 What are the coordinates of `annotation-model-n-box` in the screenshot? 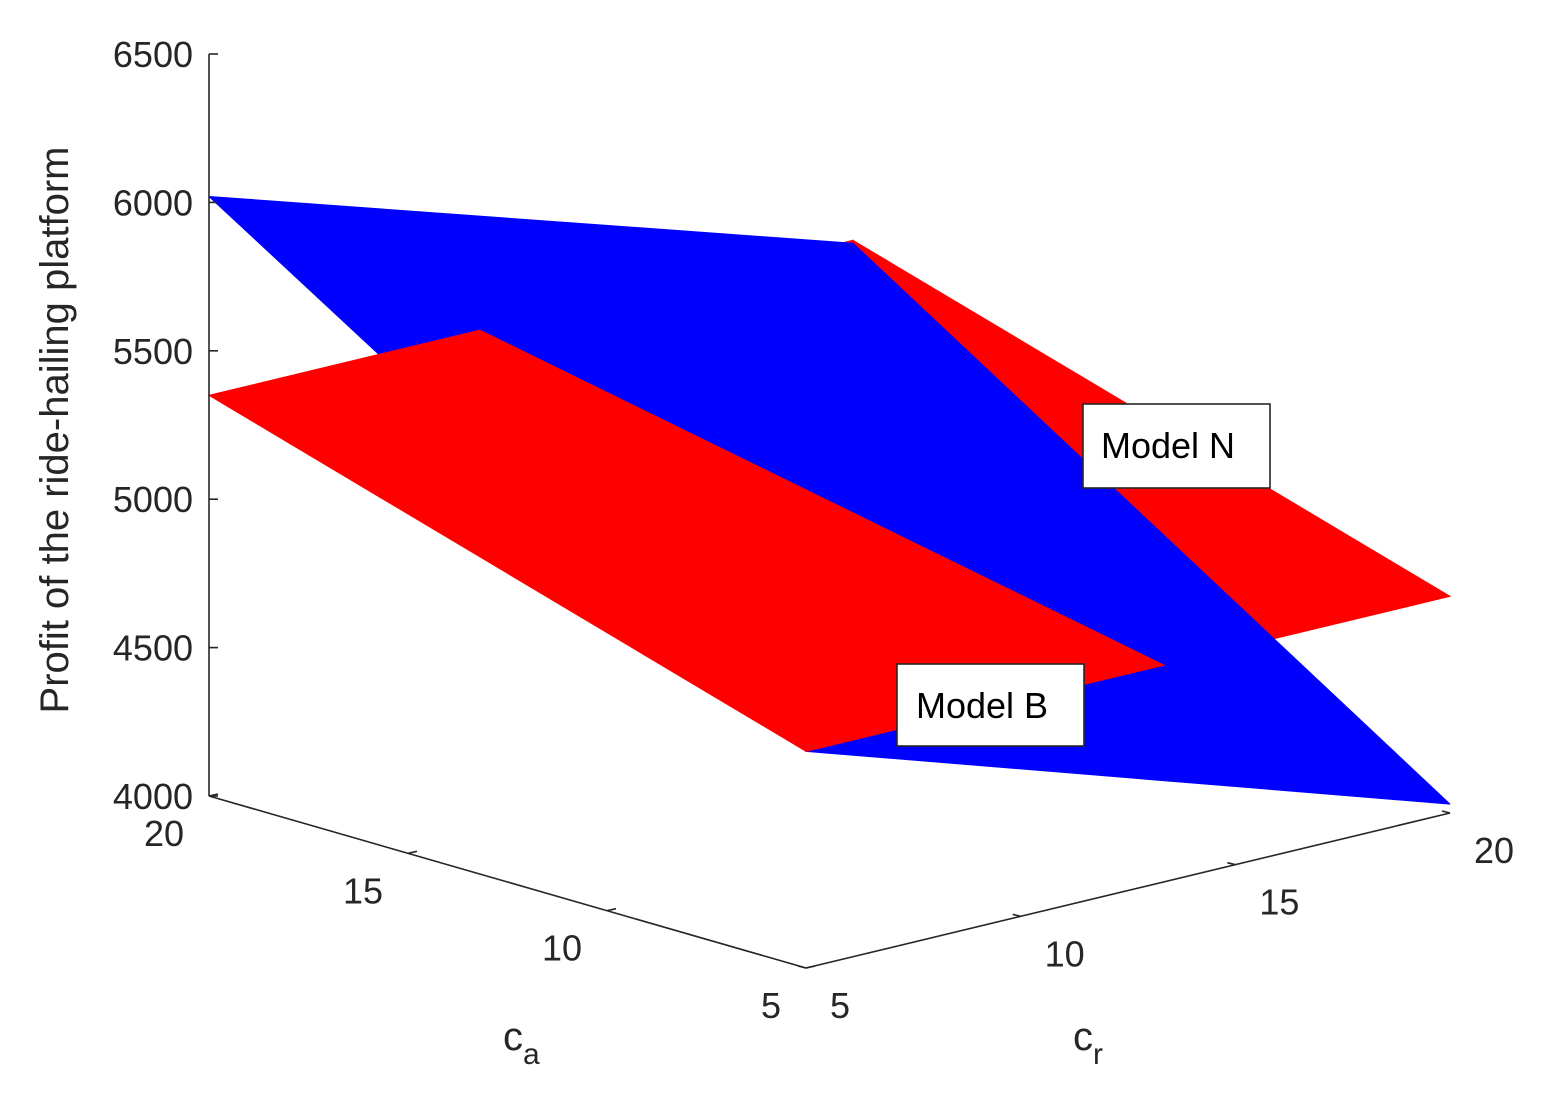 It's located at (1176, 446).